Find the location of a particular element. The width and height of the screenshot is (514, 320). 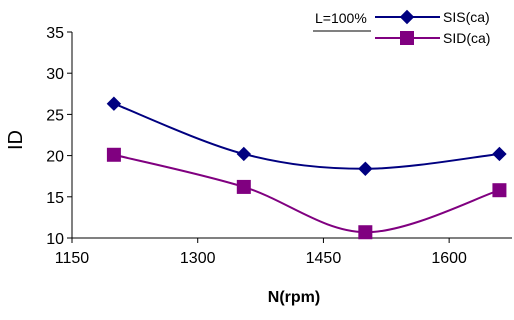

legend: SIS(ca) SID(ca) is located at coordinates (432, 27).